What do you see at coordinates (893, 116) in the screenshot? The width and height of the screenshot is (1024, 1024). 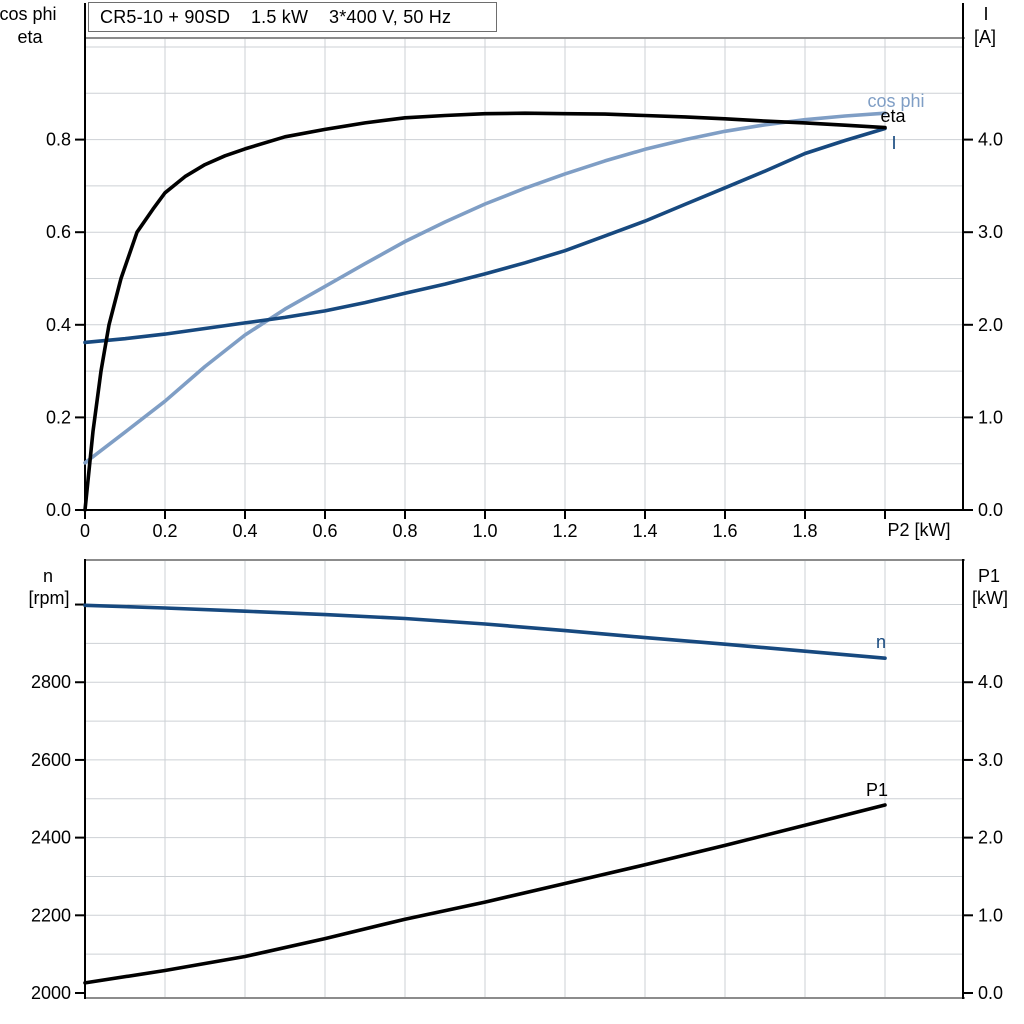 I see `curve-label-eta: eta` at bounding box center [893, 116].